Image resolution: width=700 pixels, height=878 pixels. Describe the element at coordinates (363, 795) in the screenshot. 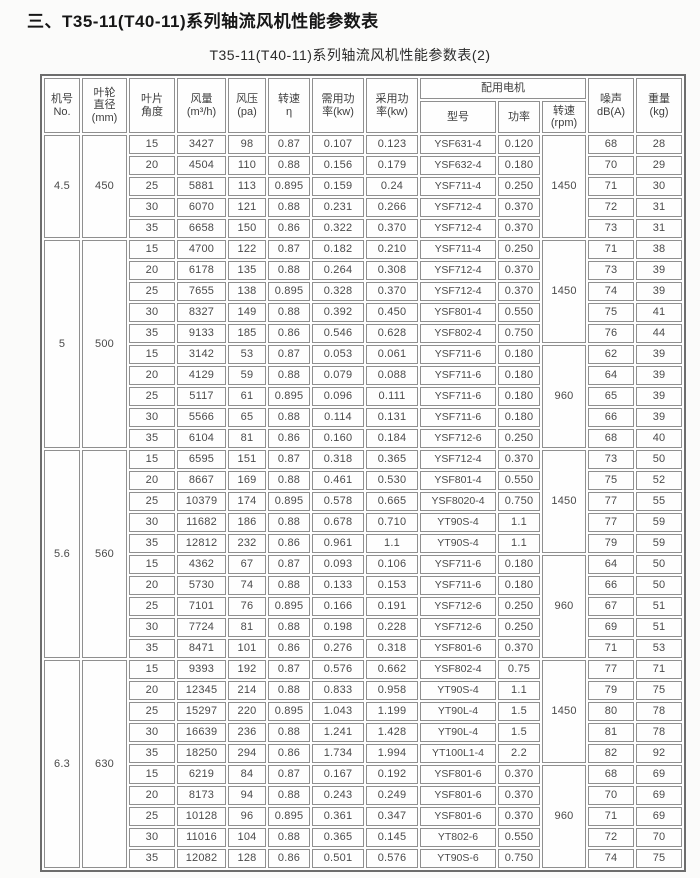

I see `table-row: 20 8173 94 0.88 0.243 0.249 YSF801-6 0.370 70 69` at that location.